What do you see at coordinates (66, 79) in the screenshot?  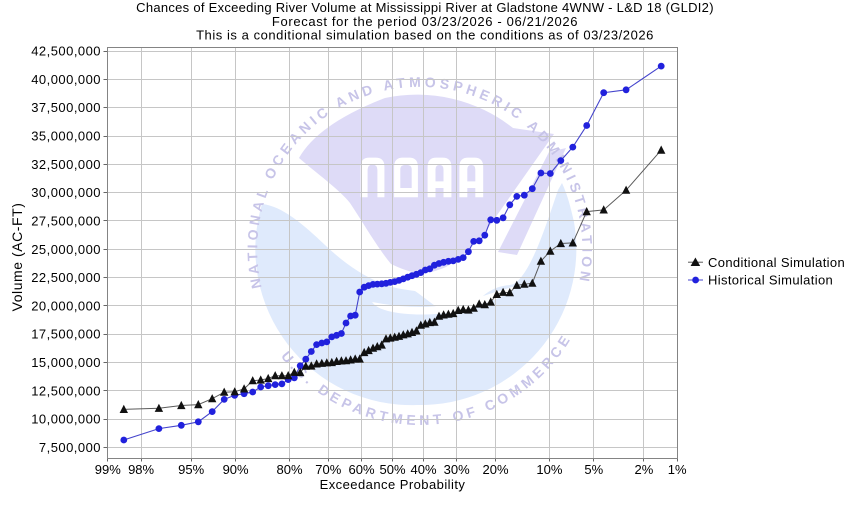 I see `svg-text: 40,000,000` at bounding box center [66, 79].